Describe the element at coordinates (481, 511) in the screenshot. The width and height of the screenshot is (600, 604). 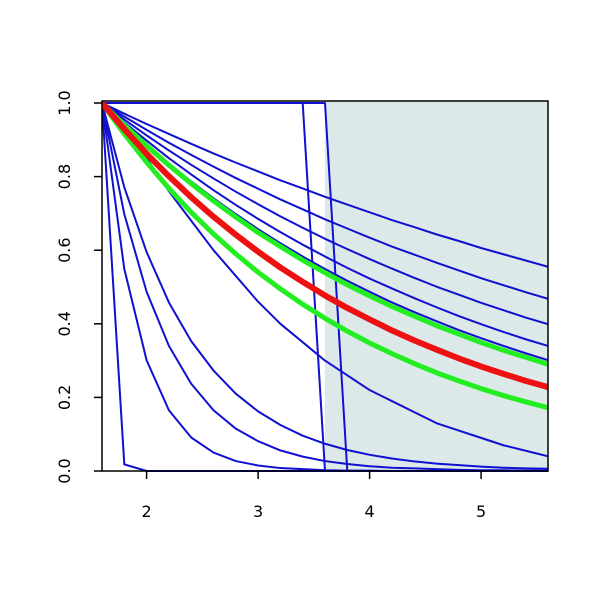
I see `x-tick-label: 5` at that location.